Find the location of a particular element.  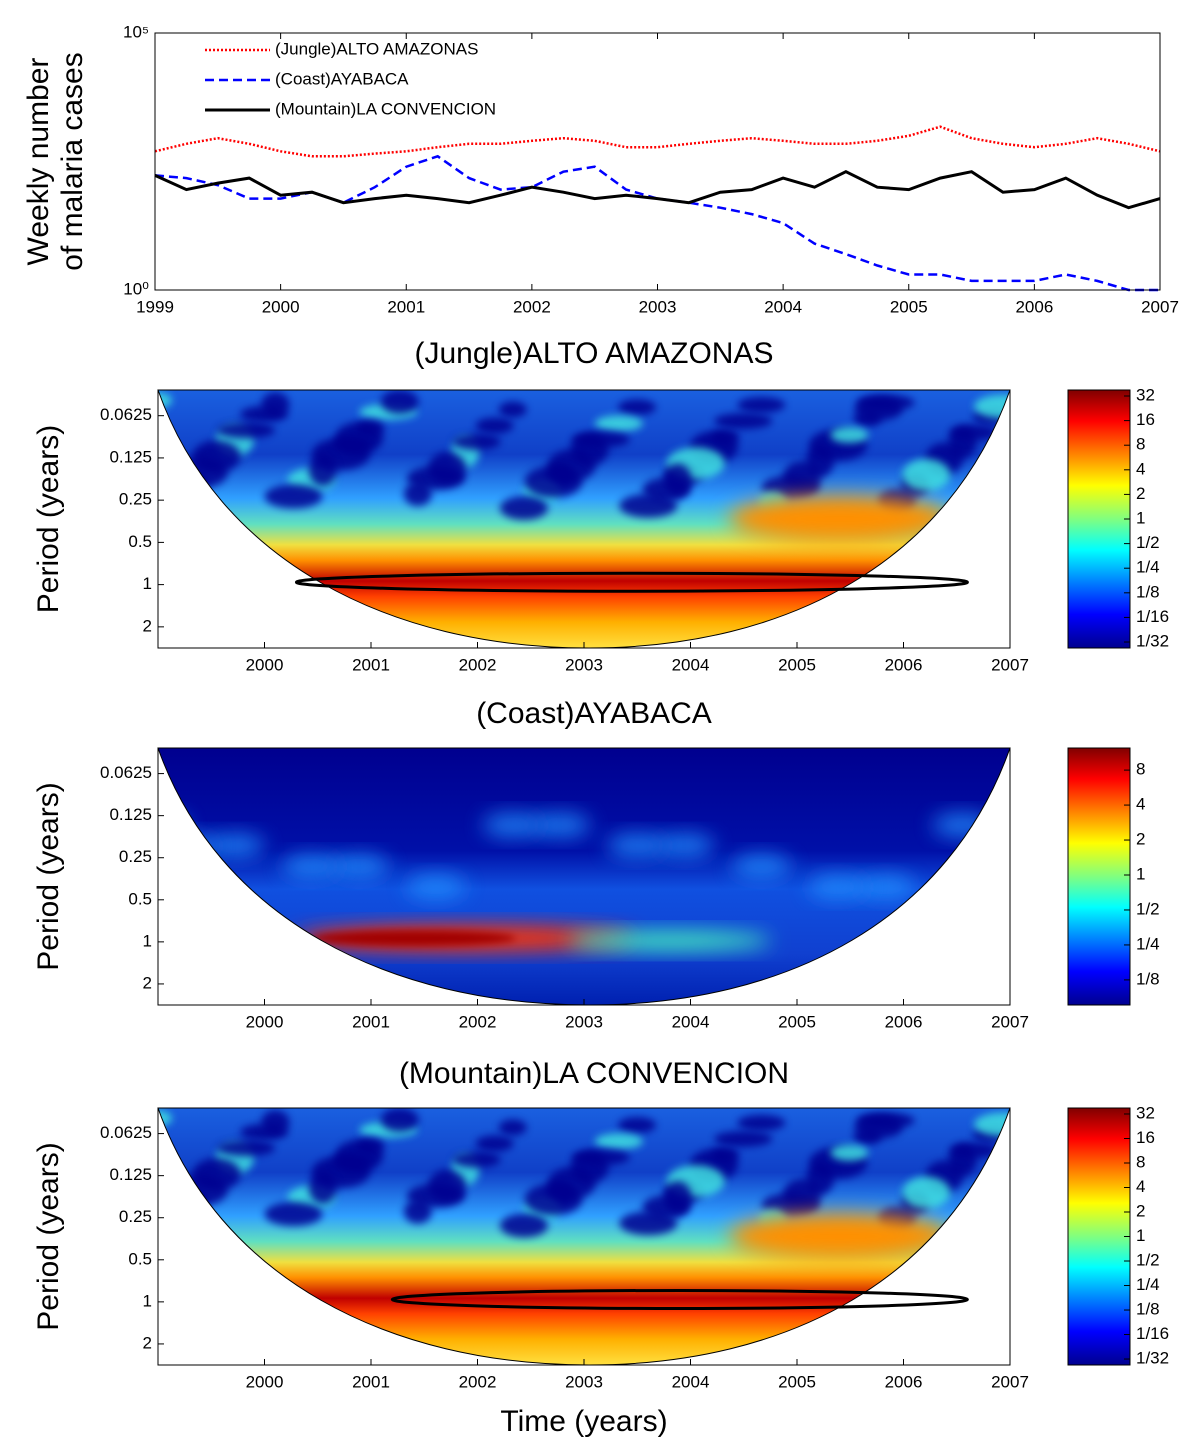

colorbar-tick-label: 16 is located at coordinates (1145, 419).